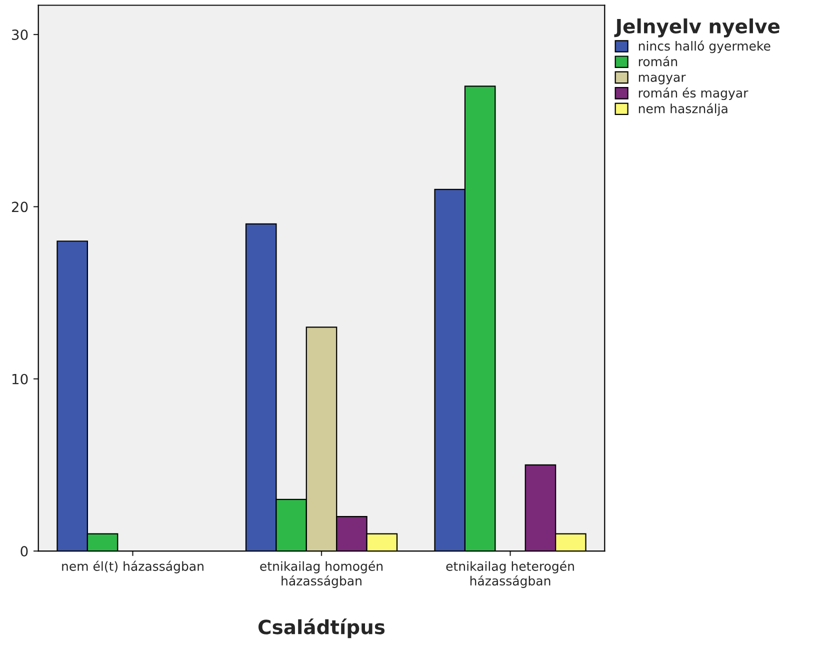 The width and height of the screenshot is (816, 656). What do you see at coordinates (658, 61) in the screenshot?
I see `legend-label: román` at bounding box center [658, 61].